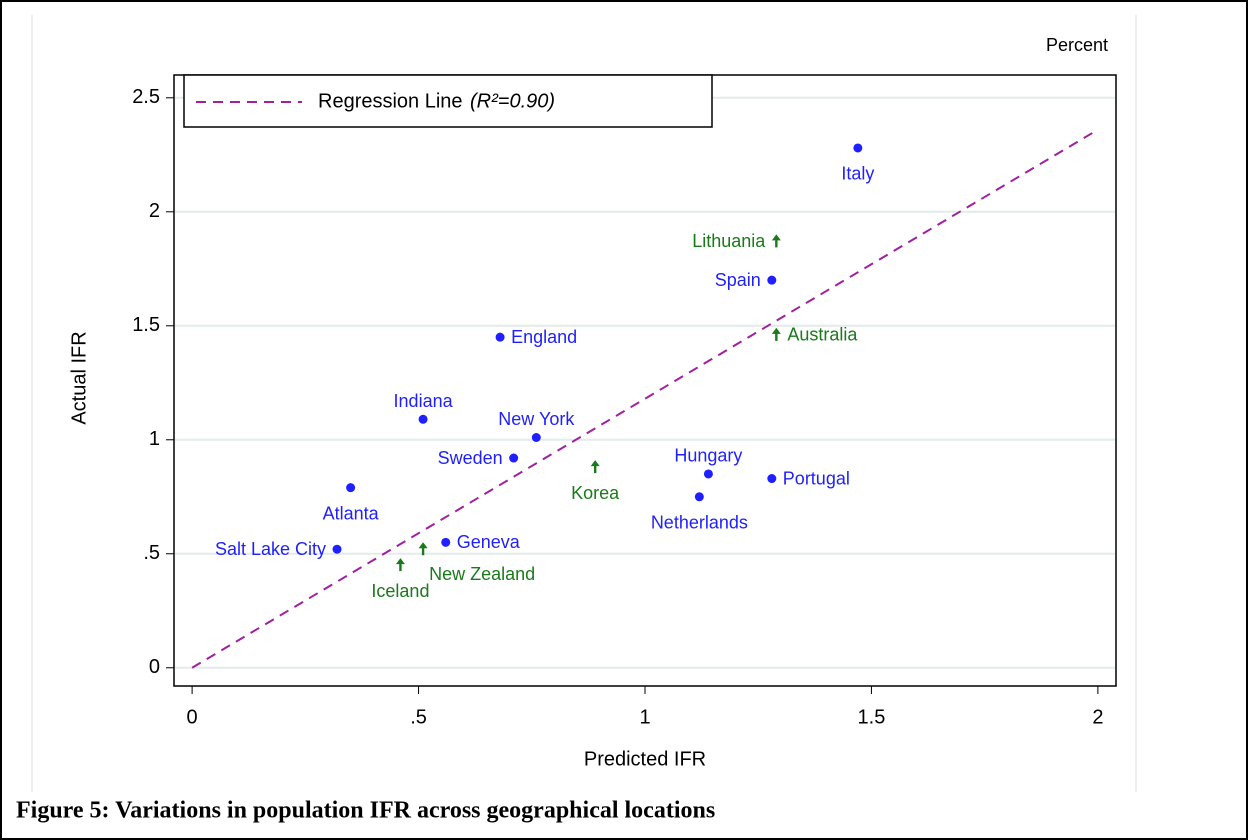  I want to click on point-label: New York, so click(536, 419).